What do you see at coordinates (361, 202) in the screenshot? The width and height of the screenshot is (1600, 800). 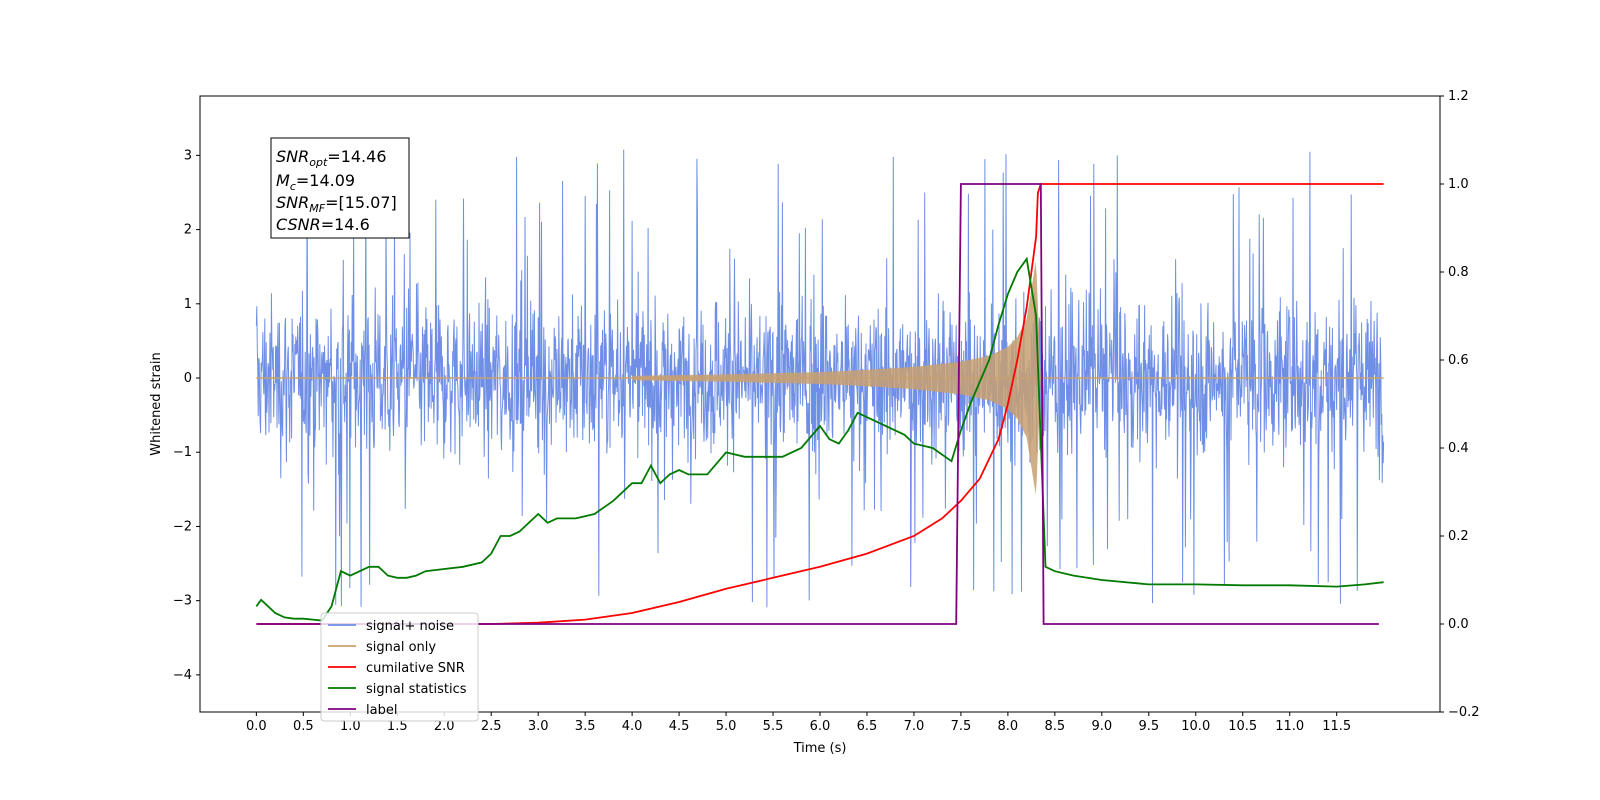 I see `snr-mf-value: =[15.07]` at bounding box center [361, 202].